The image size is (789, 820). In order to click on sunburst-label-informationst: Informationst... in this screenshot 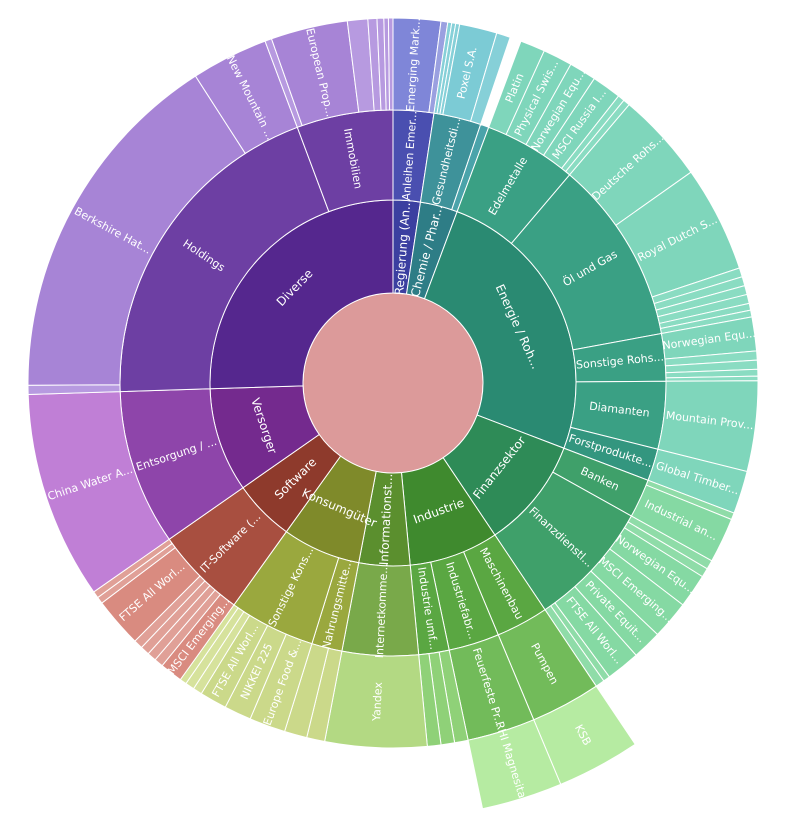, I will do `click(386, 519)`.